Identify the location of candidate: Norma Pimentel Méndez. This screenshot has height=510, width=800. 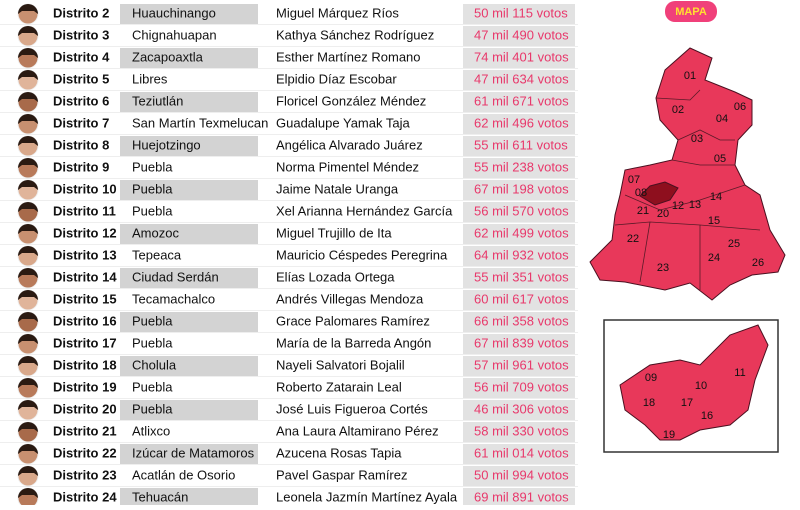
(347, 166).